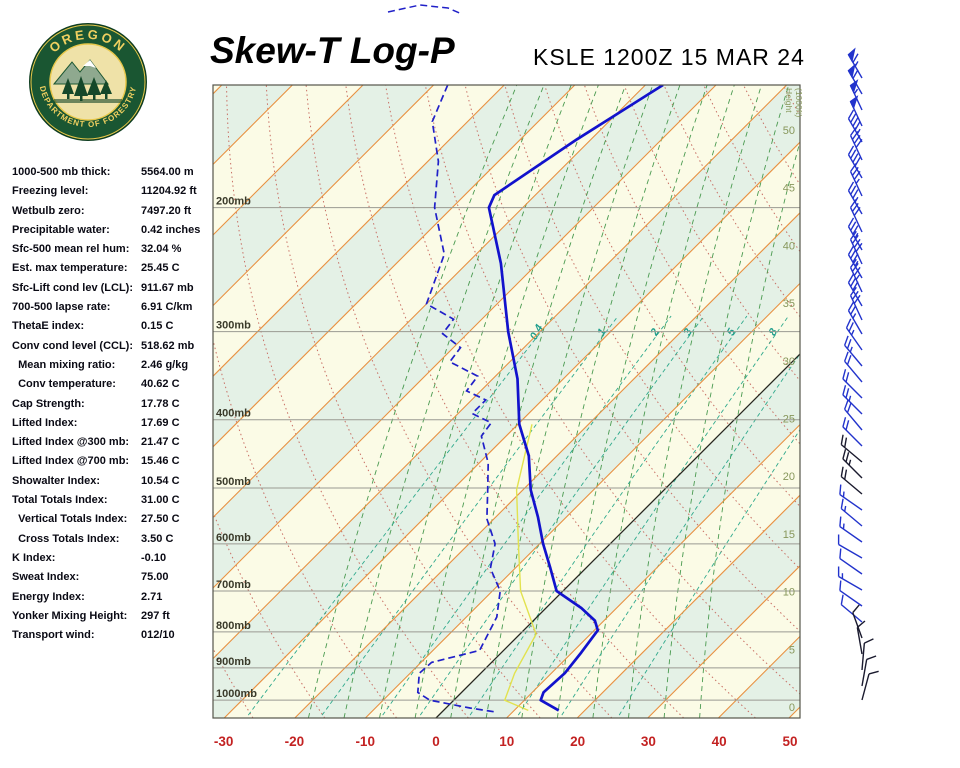 This screenshot has height=768, width=960. Describe the element at coordinates (520, 568) in the screenshot. I see `wetbulb-line` at that location.